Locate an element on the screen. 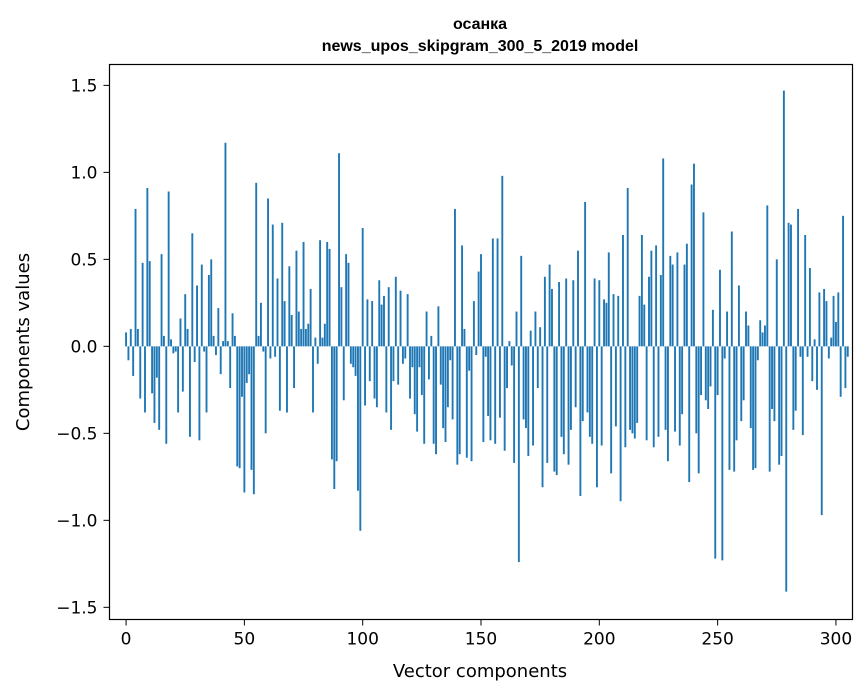  x-tick-label: 200 is located at coordinates (599, 640).